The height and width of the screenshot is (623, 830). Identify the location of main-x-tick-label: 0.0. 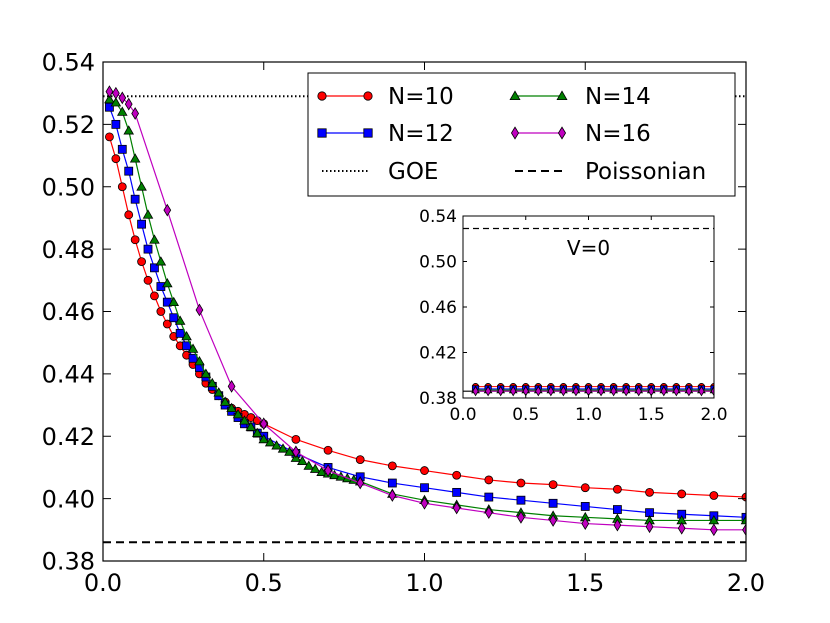
(103, 583).